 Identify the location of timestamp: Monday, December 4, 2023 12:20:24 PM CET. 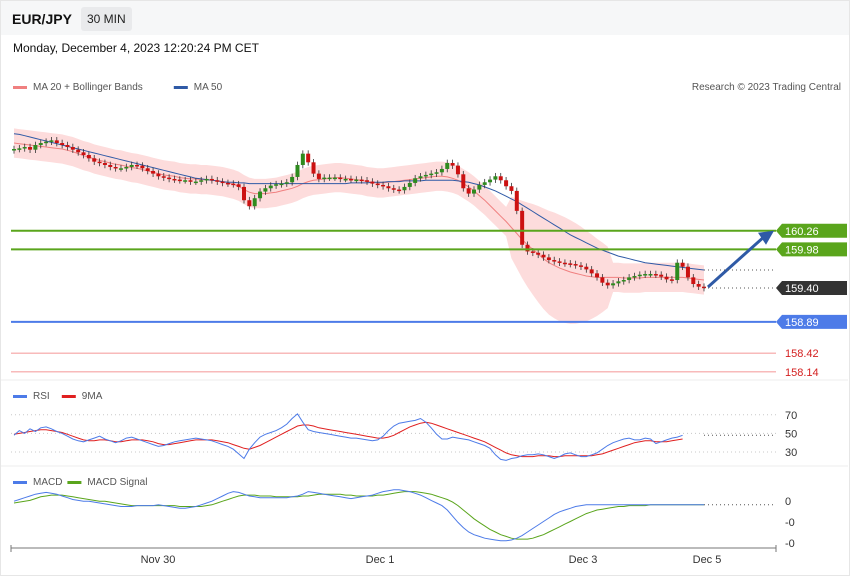
(136, 48).